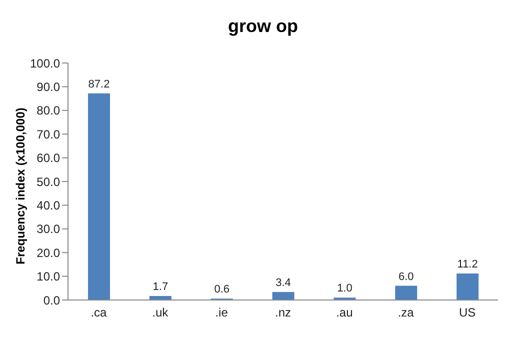 This screenshot has width=526, height=338. I want to click on data-label: 3.4, so click(283, 282).